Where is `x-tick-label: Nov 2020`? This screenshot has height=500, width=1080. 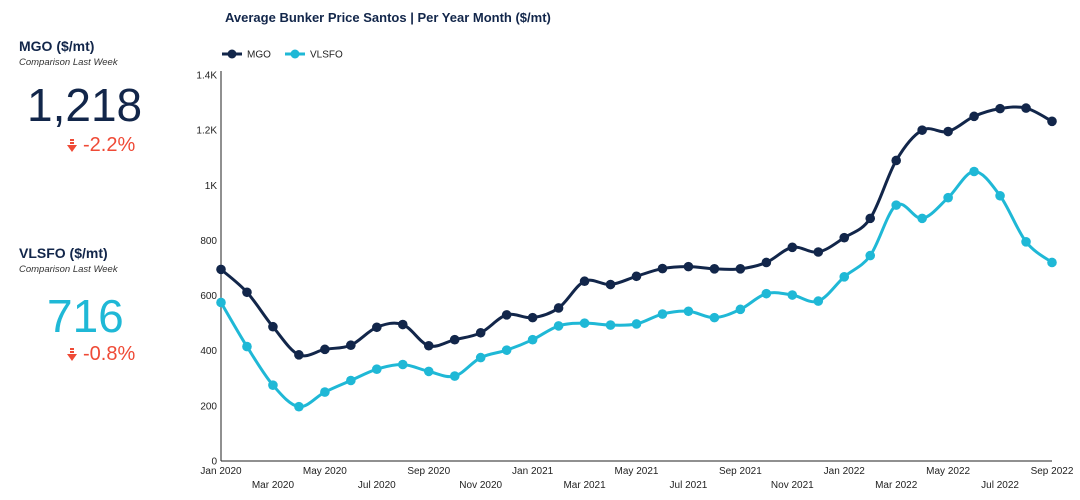 x-tick-label: Nov 2020 is located at coordinates (480, 485).